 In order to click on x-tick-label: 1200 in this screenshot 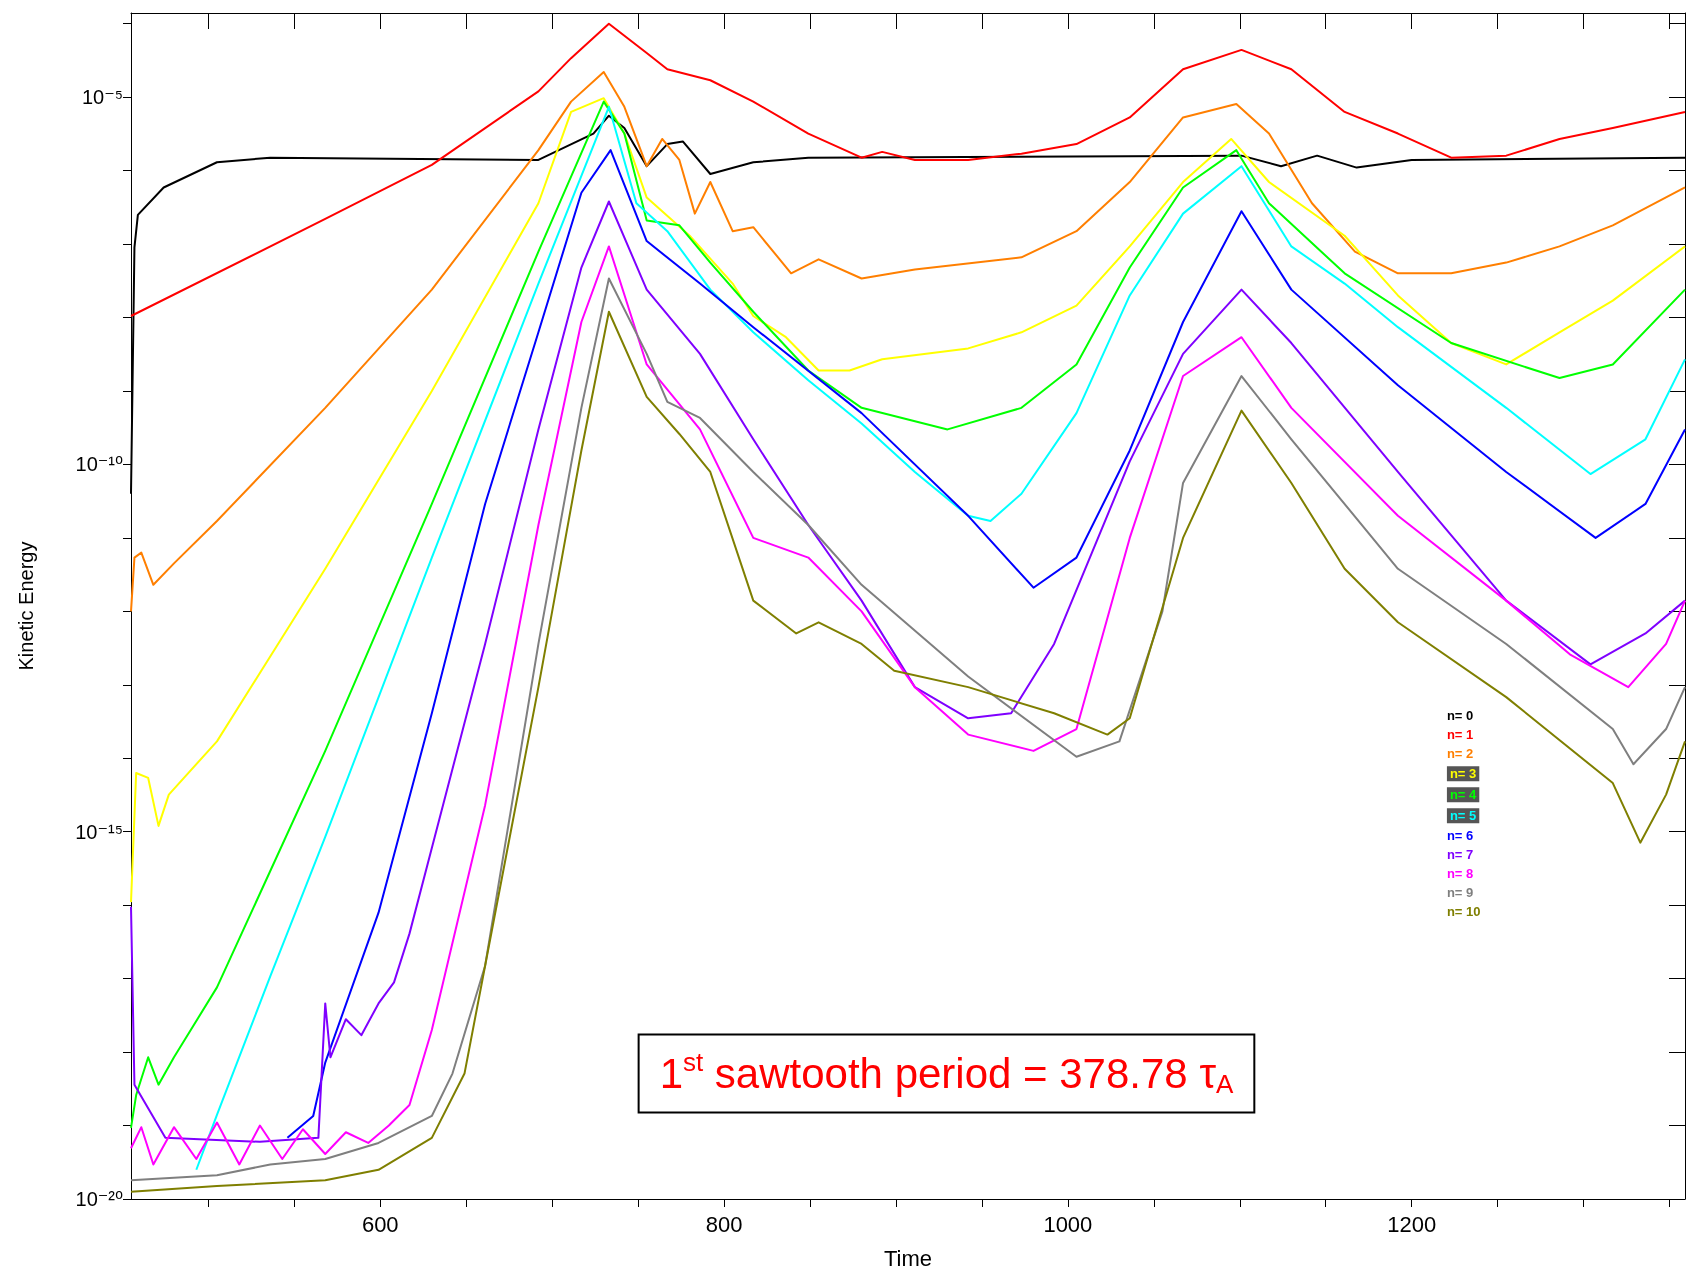, I will do `click(1412, 1224)`.